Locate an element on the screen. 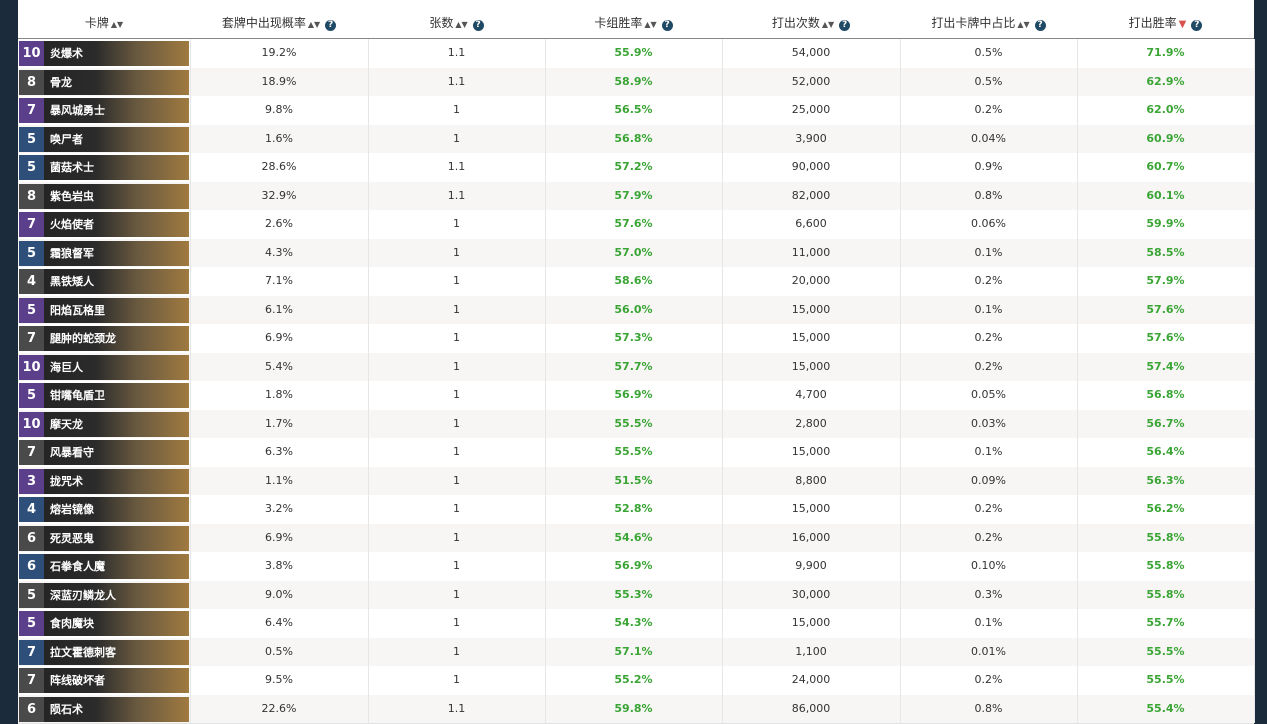 This screenshot has width=1267, height=724. column-header: 打出卡牌中占比▲▼? is located at coordinates (988, 19).